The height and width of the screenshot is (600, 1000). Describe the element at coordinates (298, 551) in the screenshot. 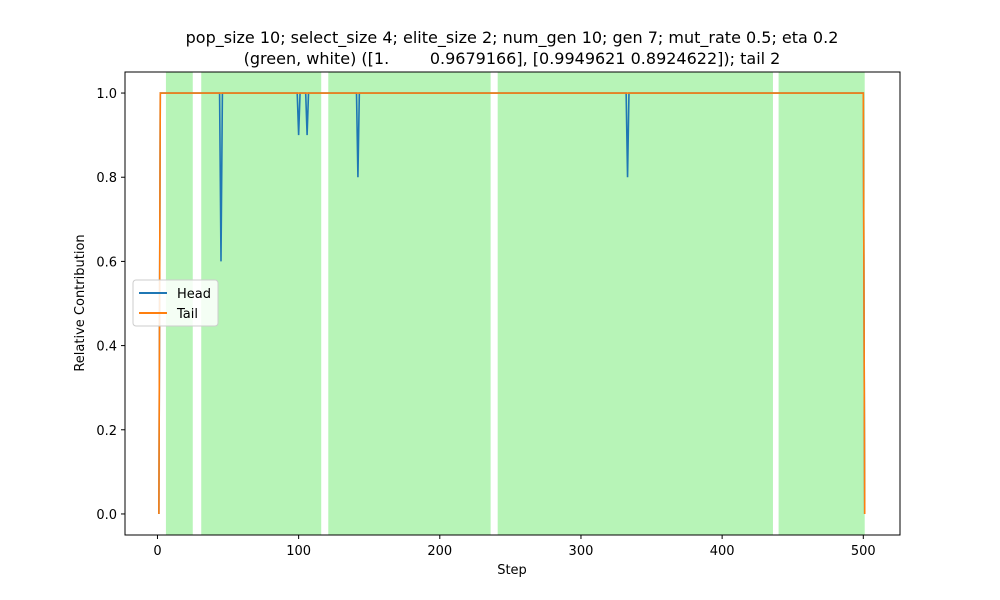

I see `x-tick-label-1: 100` at that location.